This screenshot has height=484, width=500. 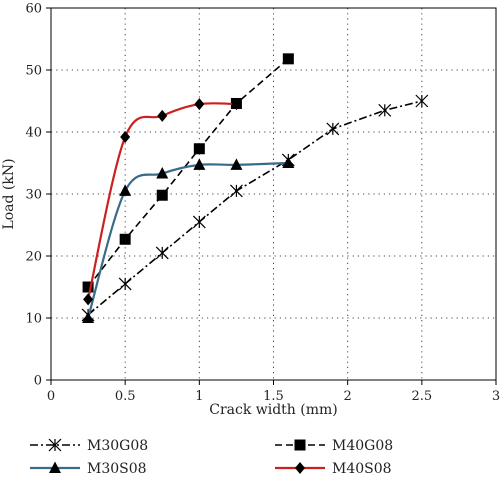 What do you see at coordinates (117, 446) in the screenshot?
I see `legend-label-m30g08: M30G08` at bounding box center [117, 446].